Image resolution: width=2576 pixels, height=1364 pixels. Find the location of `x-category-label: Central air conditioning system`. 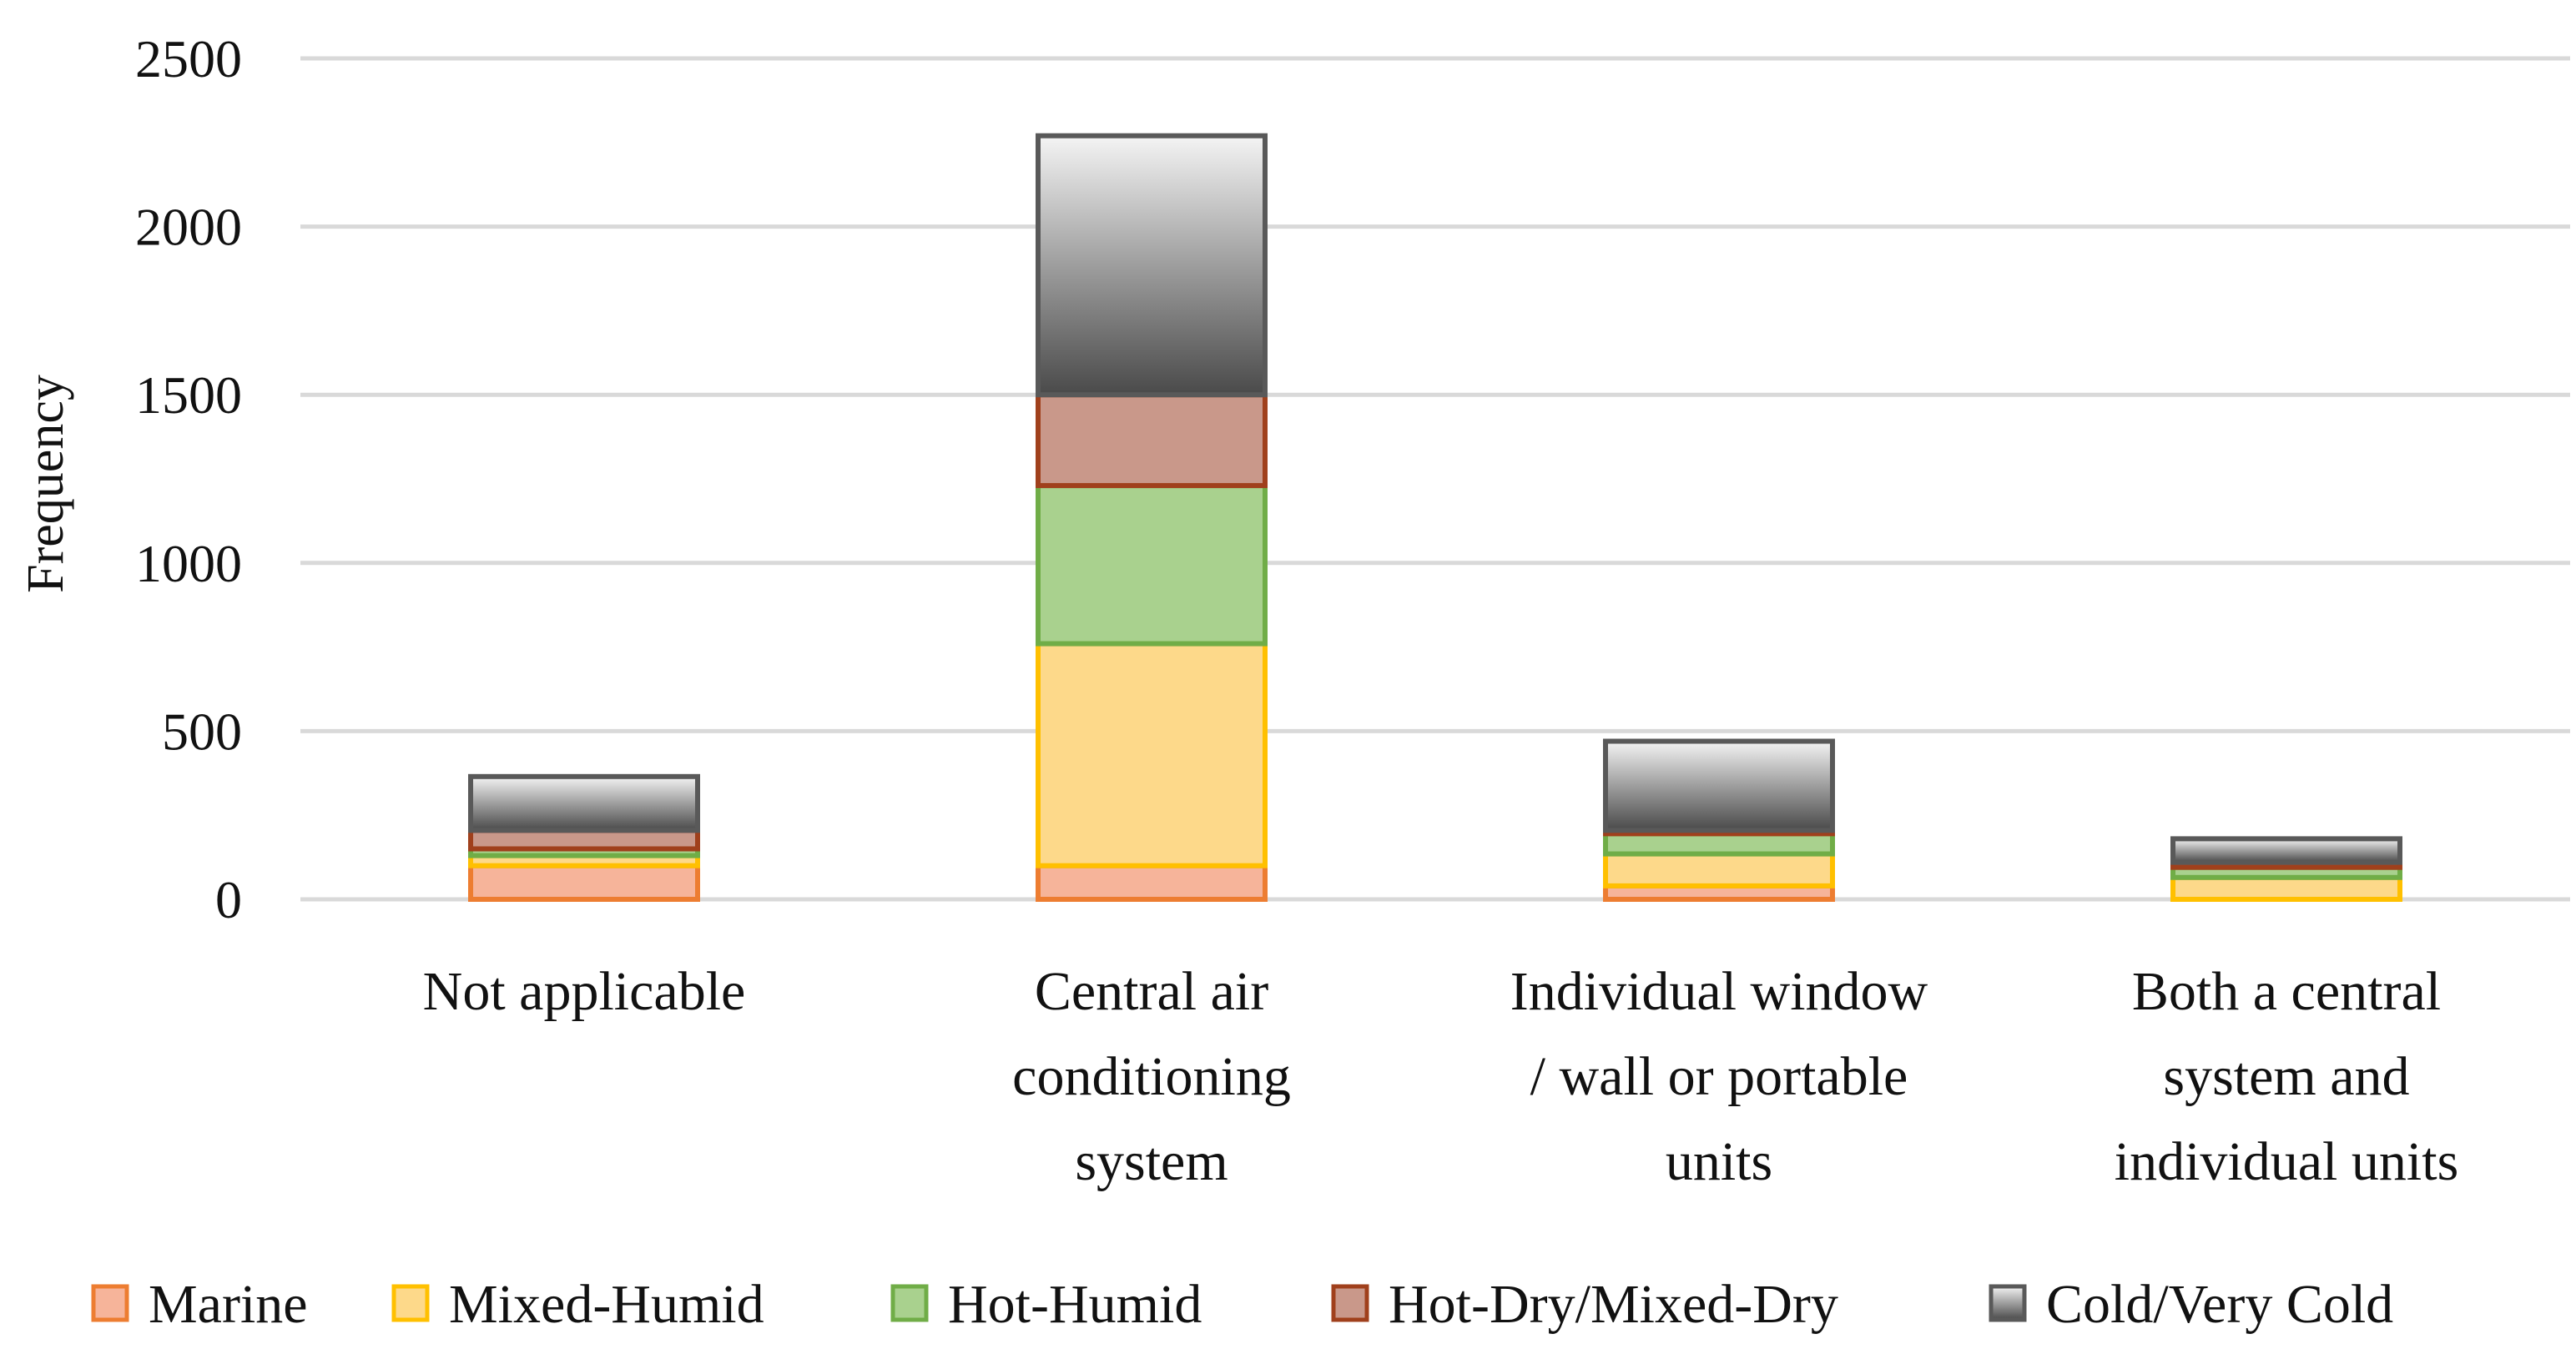

x-category-label: Central air conditioning system is located at coordinates (1152, 1076).